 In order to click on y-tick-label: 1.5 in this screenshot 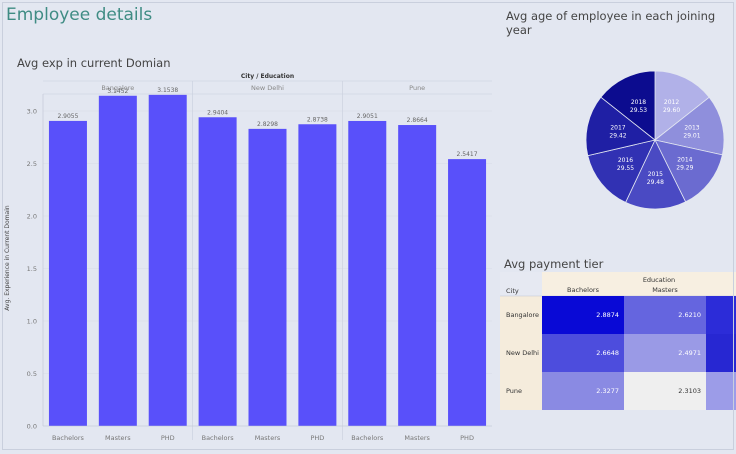, I will do `click(32, 269)`.